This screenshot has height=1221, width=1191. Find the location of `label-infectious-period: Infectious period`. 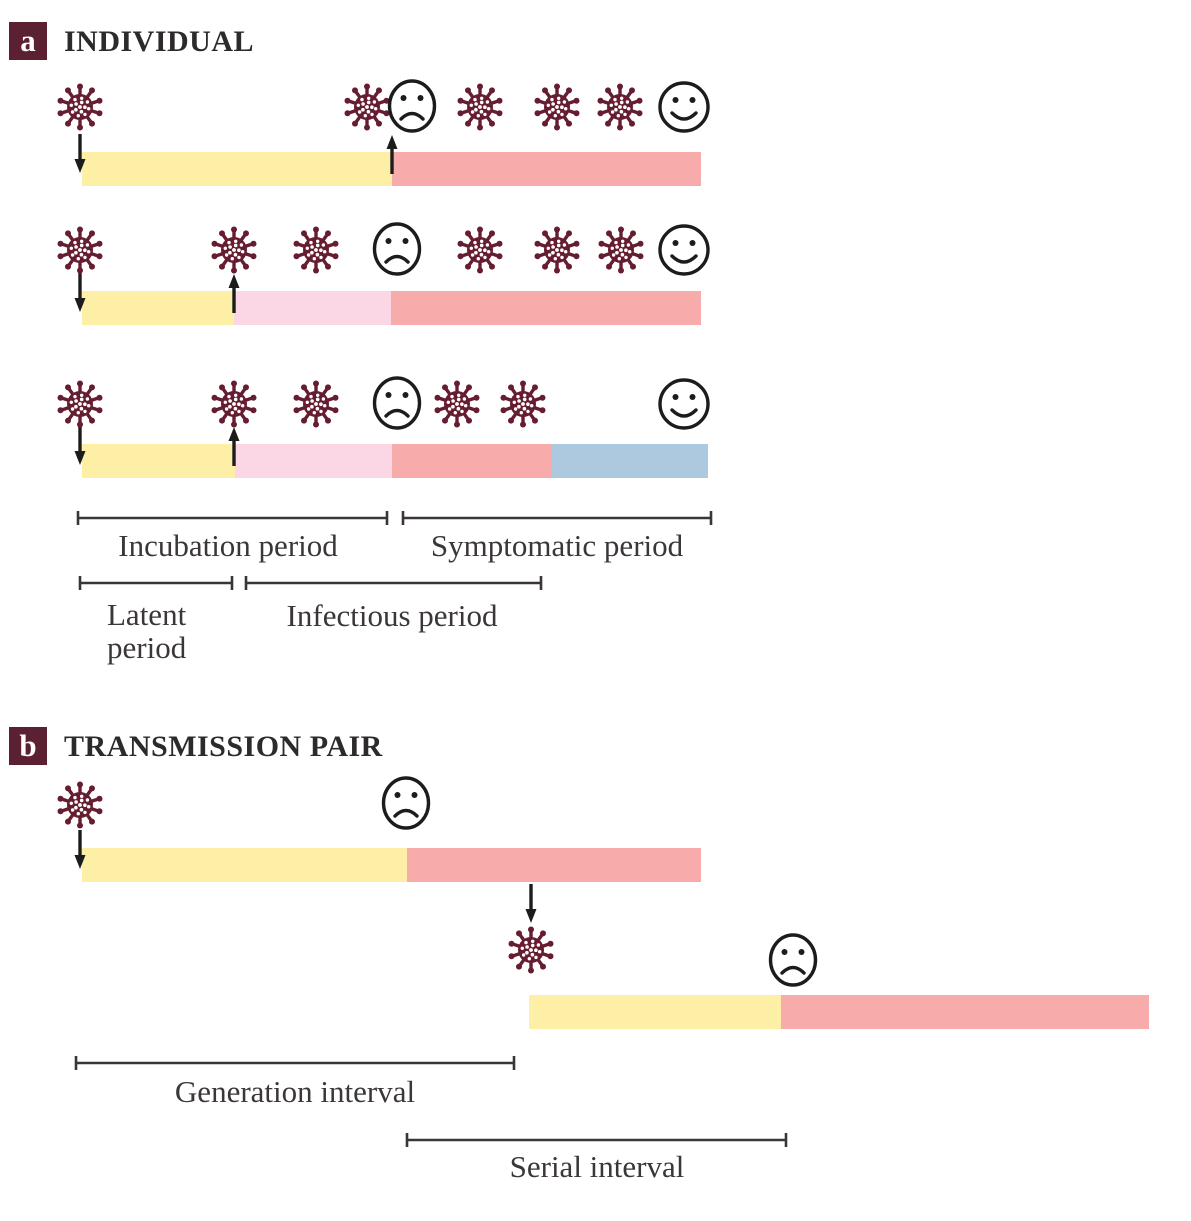

label-infectious-period: Infectious period is located at coordinates (392, 615).